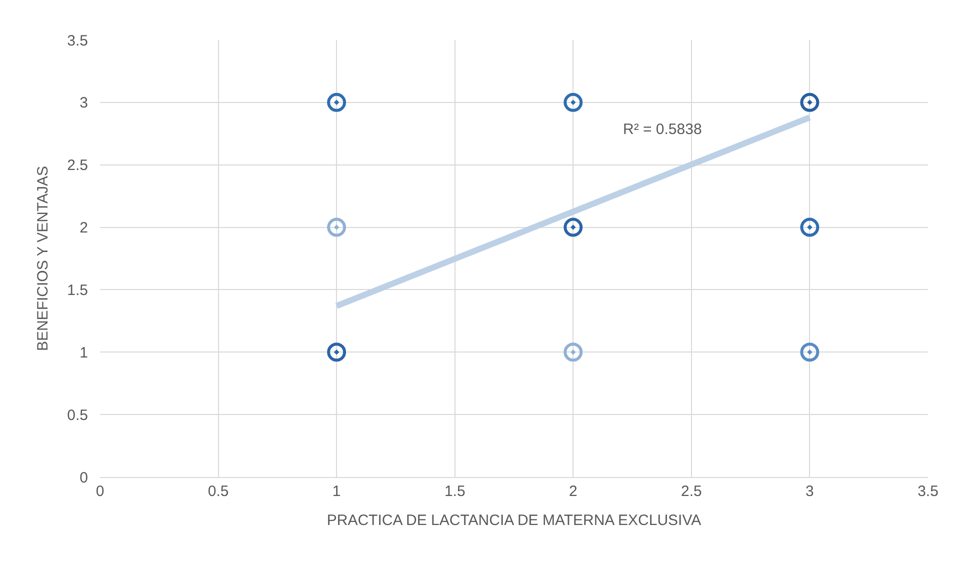 Image resolution: width=963 pixels, height=577 pixels. Describe the element at coordinates (84, 103) in the screenshot. I see `y-tick-label: 3` at that location.